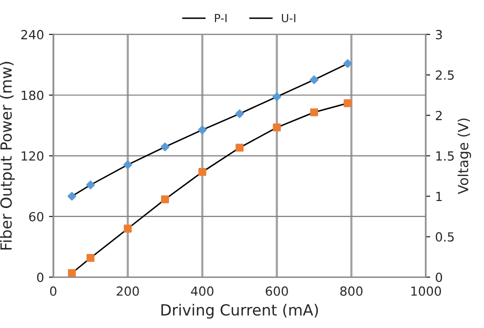  What do you see at coordinates (277, 291) in the screenshot?
I see `x-tick-label: 600` at bounding box center [277, 291].